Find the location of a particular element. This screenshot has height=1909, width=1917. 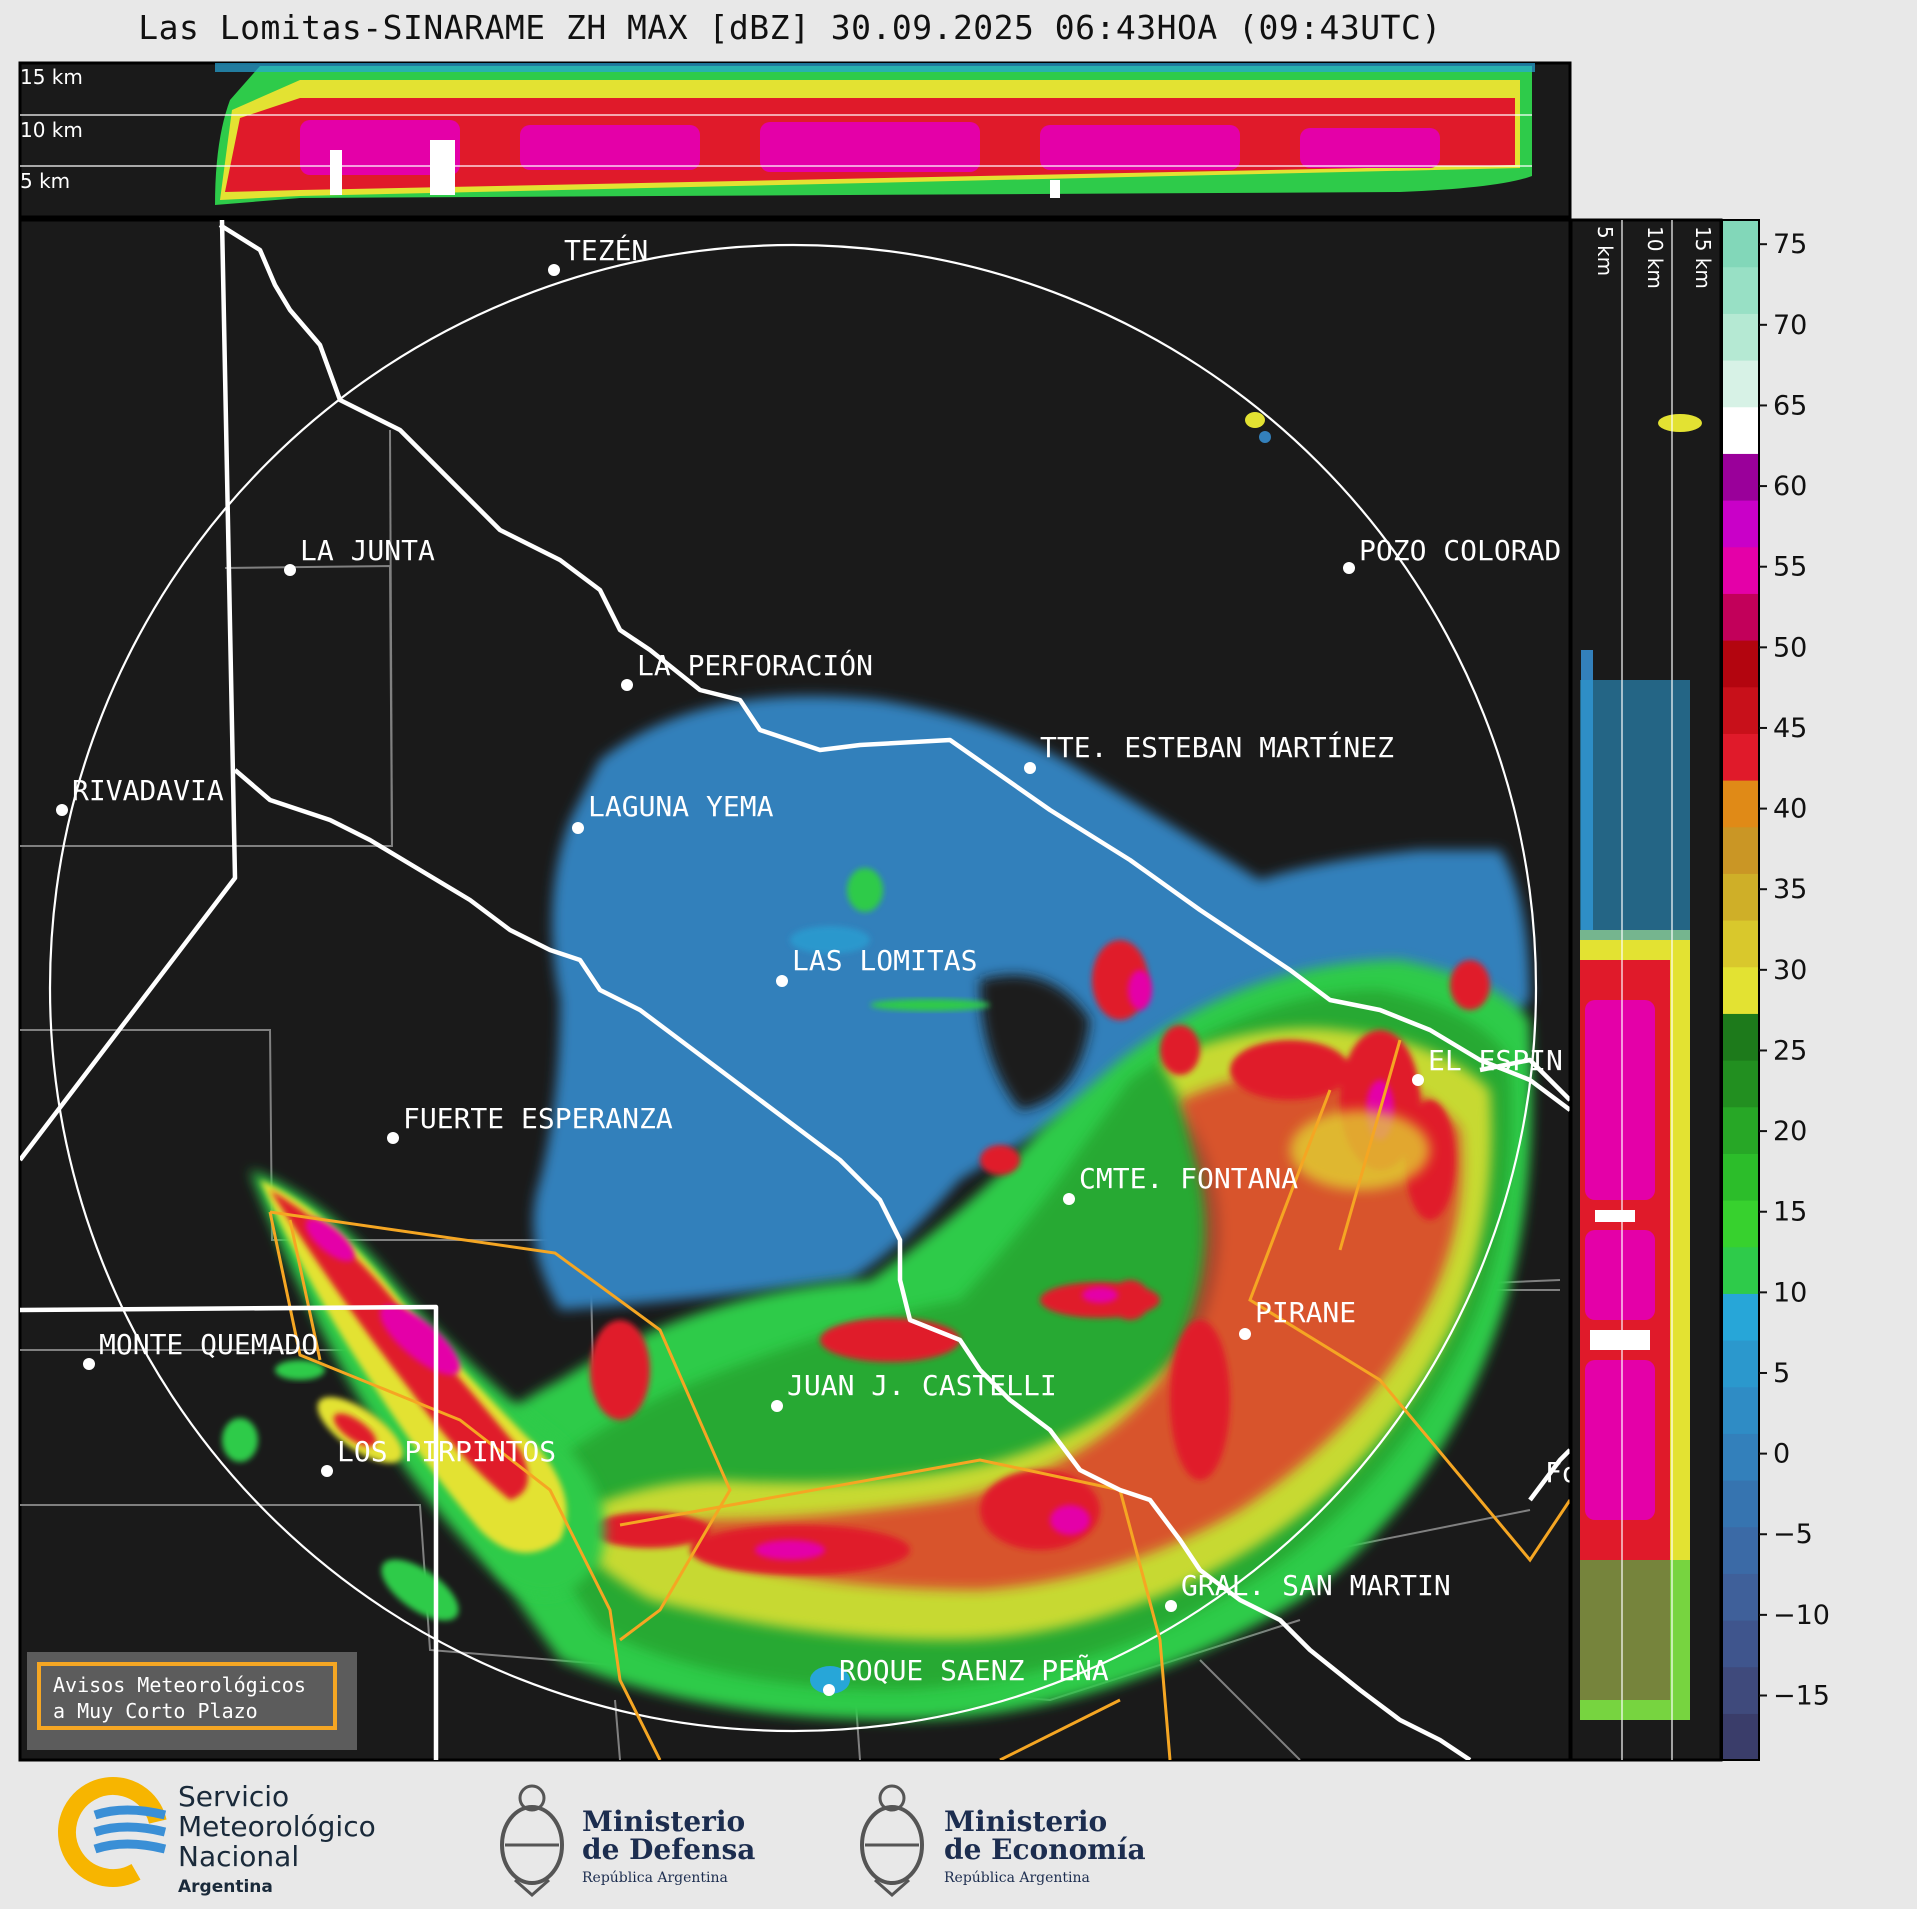

place-gral-san-martin: GRAL. SAN MARTIN is located at coordinates (1308, 1590).